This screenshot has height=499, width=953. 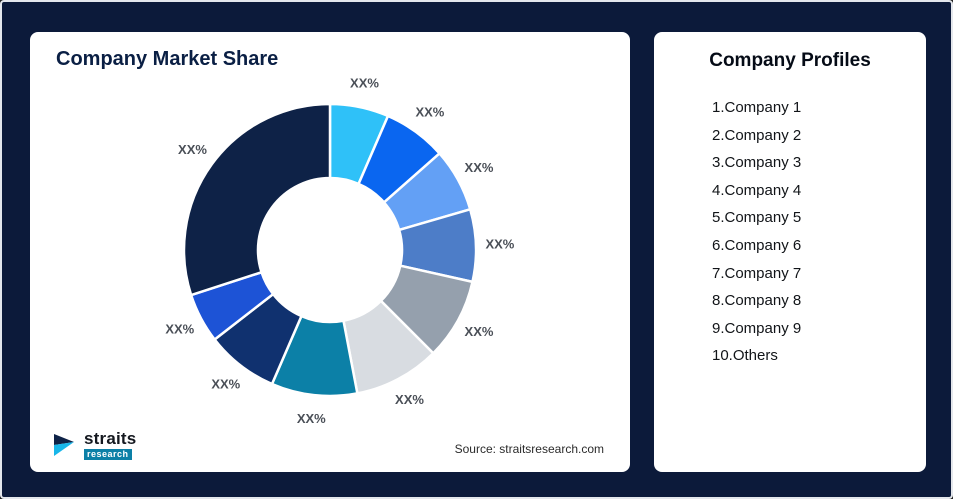 What do you see at coordinates (757, 273) in the screenshot?
I see `profile-list-item: 7.Company 7` at bounding box center [757, 273].